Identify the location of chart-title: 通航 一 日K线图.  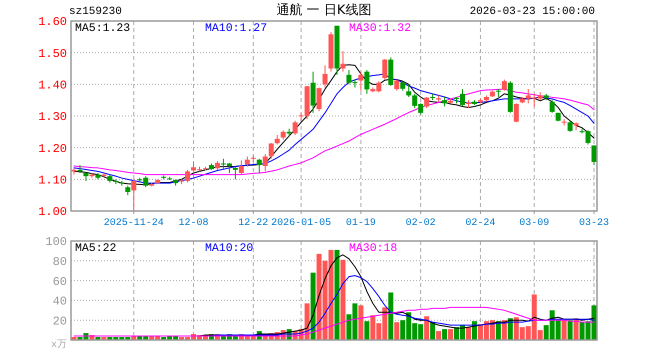
(324, 10).